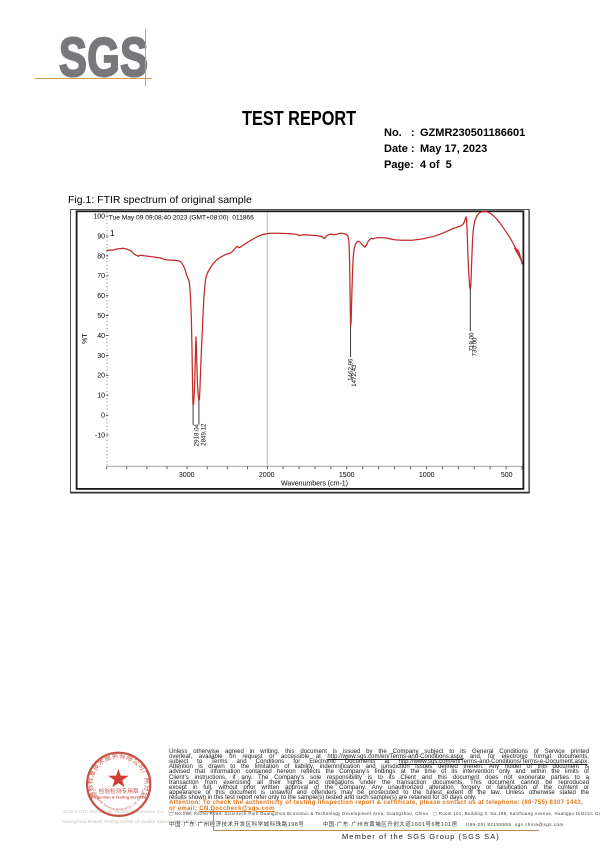 The width and height of the screenshot is (600, 848). Describe the element at coordinates (267, 475) in the screenshot. I see `svg-text: 2000` at that location.